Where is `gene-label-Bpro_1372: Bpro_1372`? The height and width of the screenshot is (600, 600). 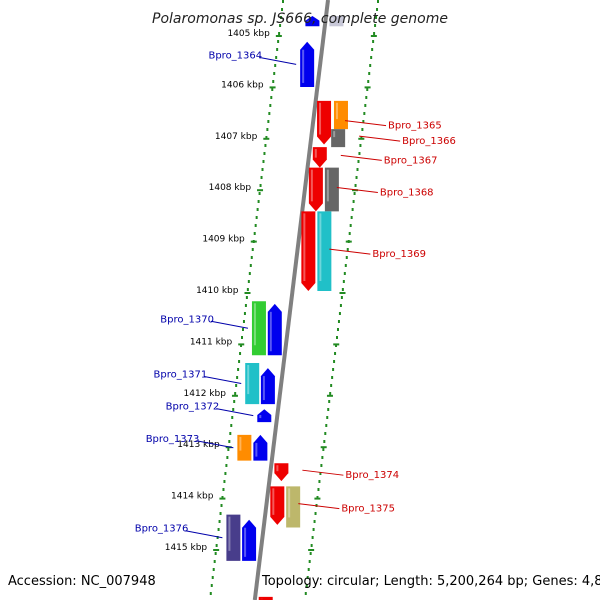
gene-label-Bpro_1372: Bpro_1372 is located at coordinates (193, 407).